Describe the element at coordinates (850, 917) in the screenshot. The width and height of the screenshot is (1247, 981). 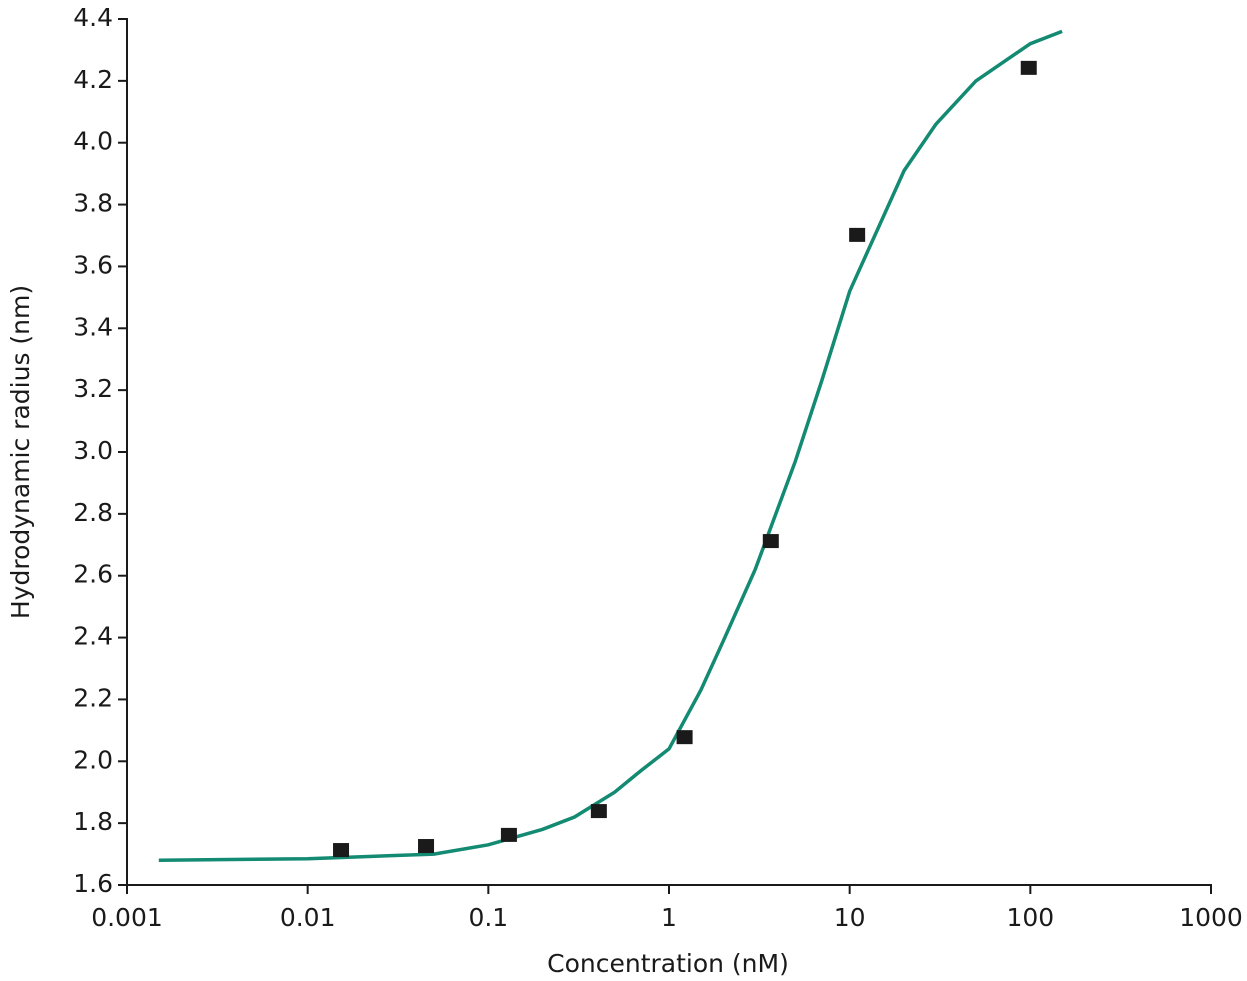
I see `x-tick-label: 10` at that location.